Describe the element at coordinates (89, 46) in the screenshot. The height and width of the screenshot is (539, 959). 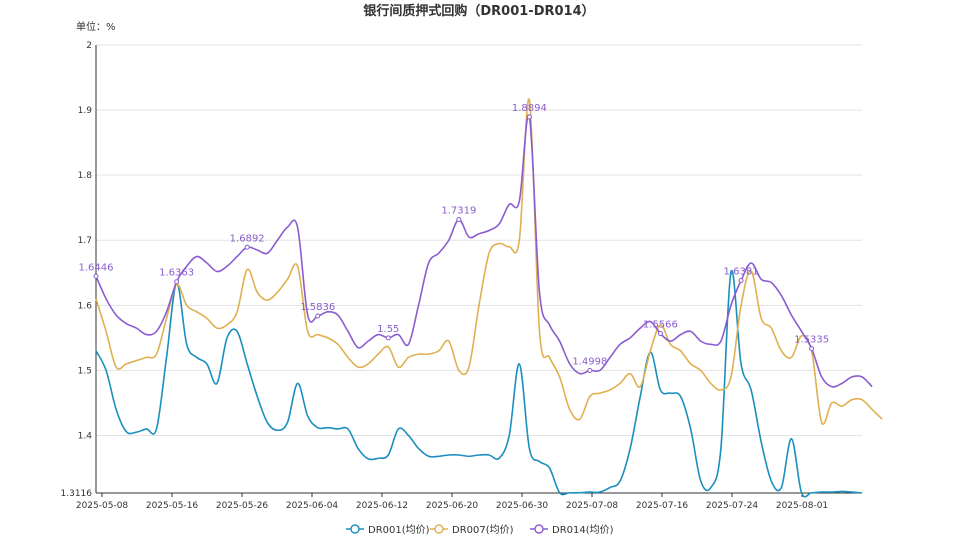
I see `y-tick-label: 2` at that location.